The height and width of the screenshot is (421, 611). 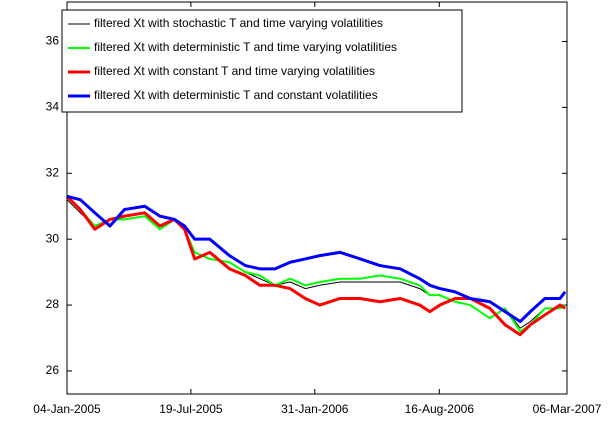 I want to click on x-tick-label: 19-Jul-2005, so click(x=191, y=409).